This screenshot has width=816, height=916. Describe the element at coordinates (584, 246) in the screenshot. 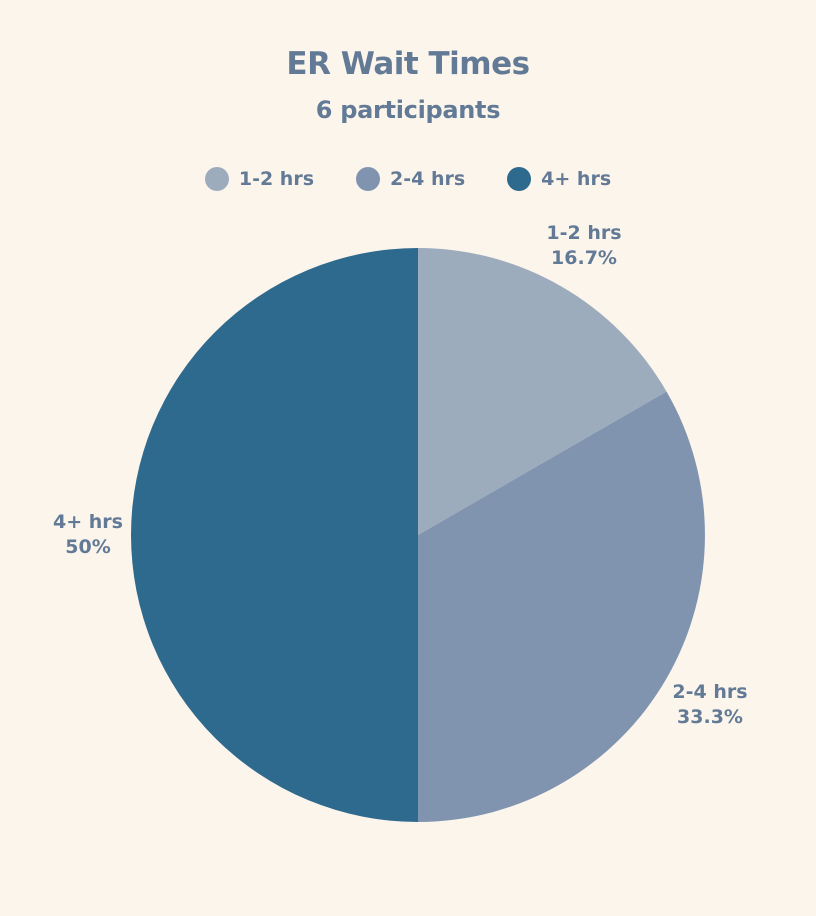

I see `slice-label-1-2-hrs: 1-2 hrs 16.7%` at that location.